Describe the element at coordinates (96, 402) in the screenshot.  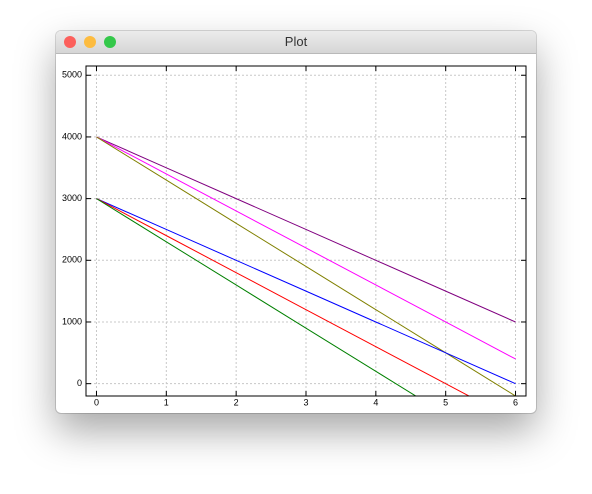
I see `x-tick-label: 0` at that location.